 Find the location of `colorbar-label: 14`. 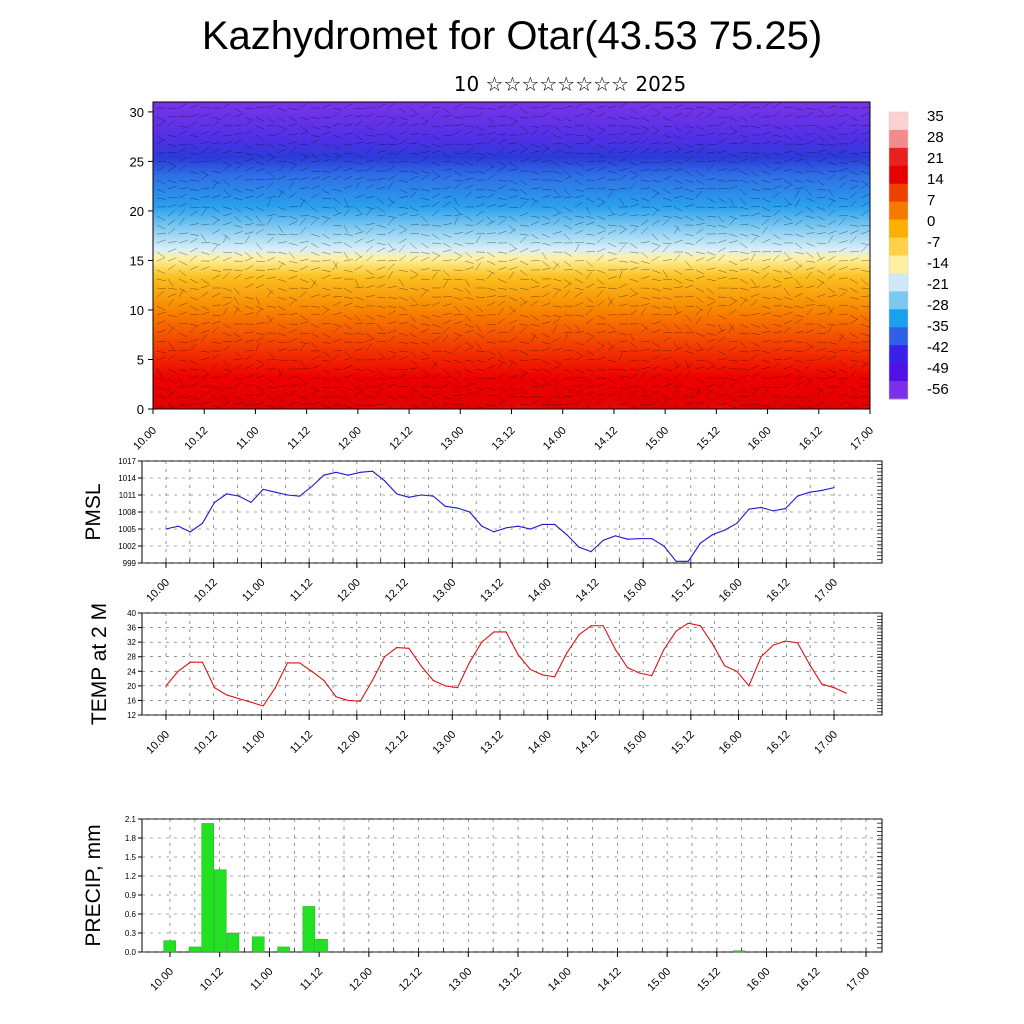

colorbar-label: 14 is located at coordinates (935, 179).